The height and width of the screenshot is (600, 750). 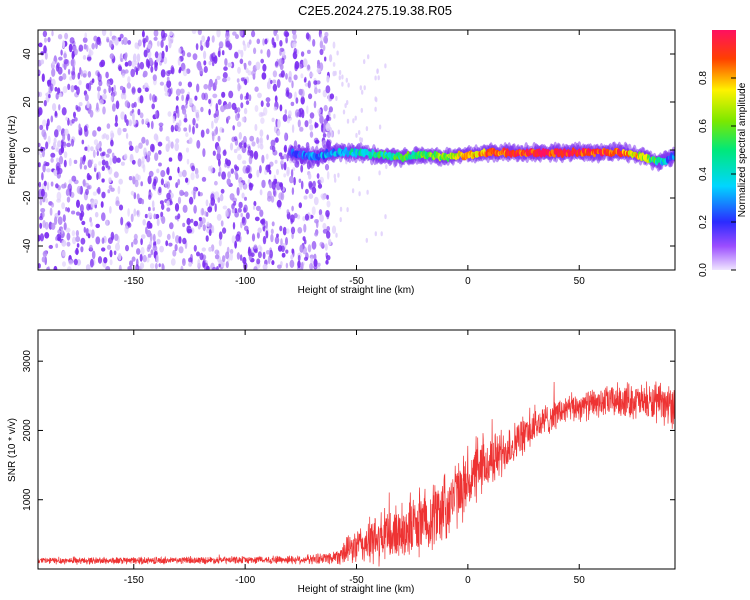 What do you see at coordinates (27, 499) in the screenshot?
I see `y-tick-label: 1000` at bounding box center [27, 499].